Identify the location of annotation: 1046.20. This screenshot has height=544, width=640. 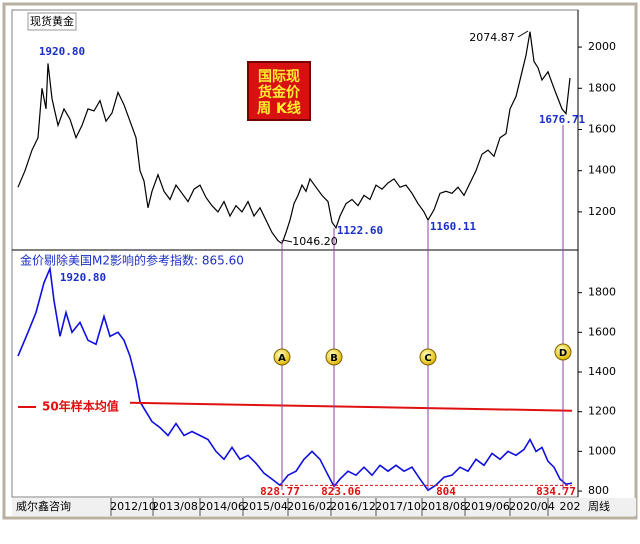
(315, 241).